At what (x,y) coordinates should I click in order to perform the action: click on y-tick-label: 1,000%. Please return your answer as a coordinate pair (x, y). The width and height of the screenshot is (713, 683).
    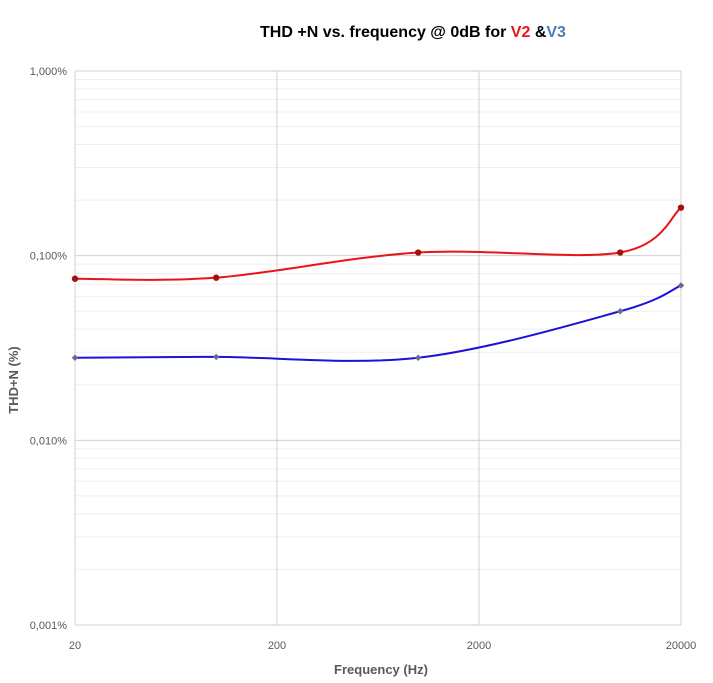
    Looking at the image, I should click on (49, 72).